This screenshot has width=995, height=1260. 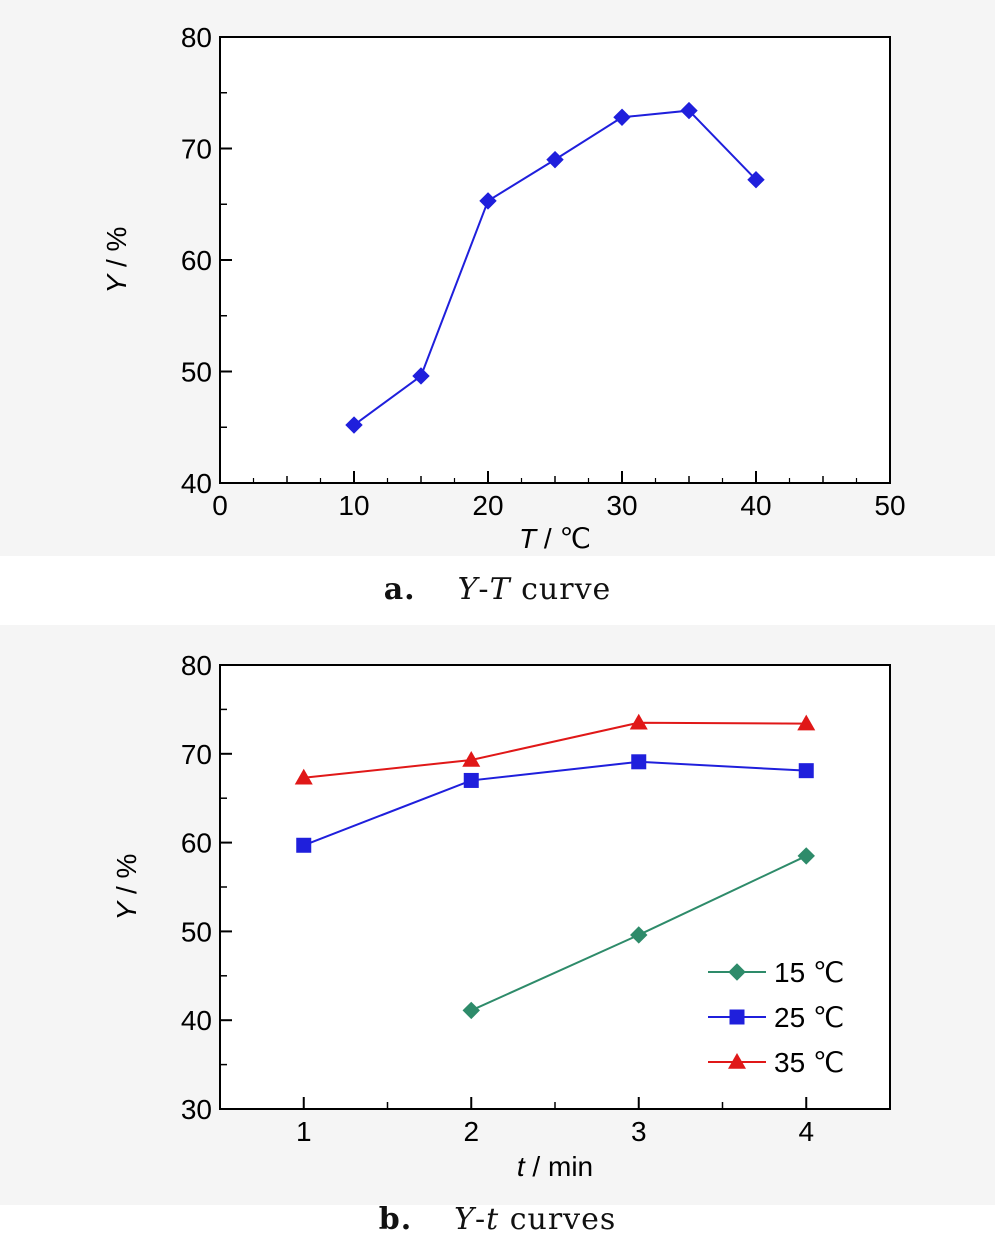 I want to click on y-tick-label-1-3: 60, so click(x=196, y=843).